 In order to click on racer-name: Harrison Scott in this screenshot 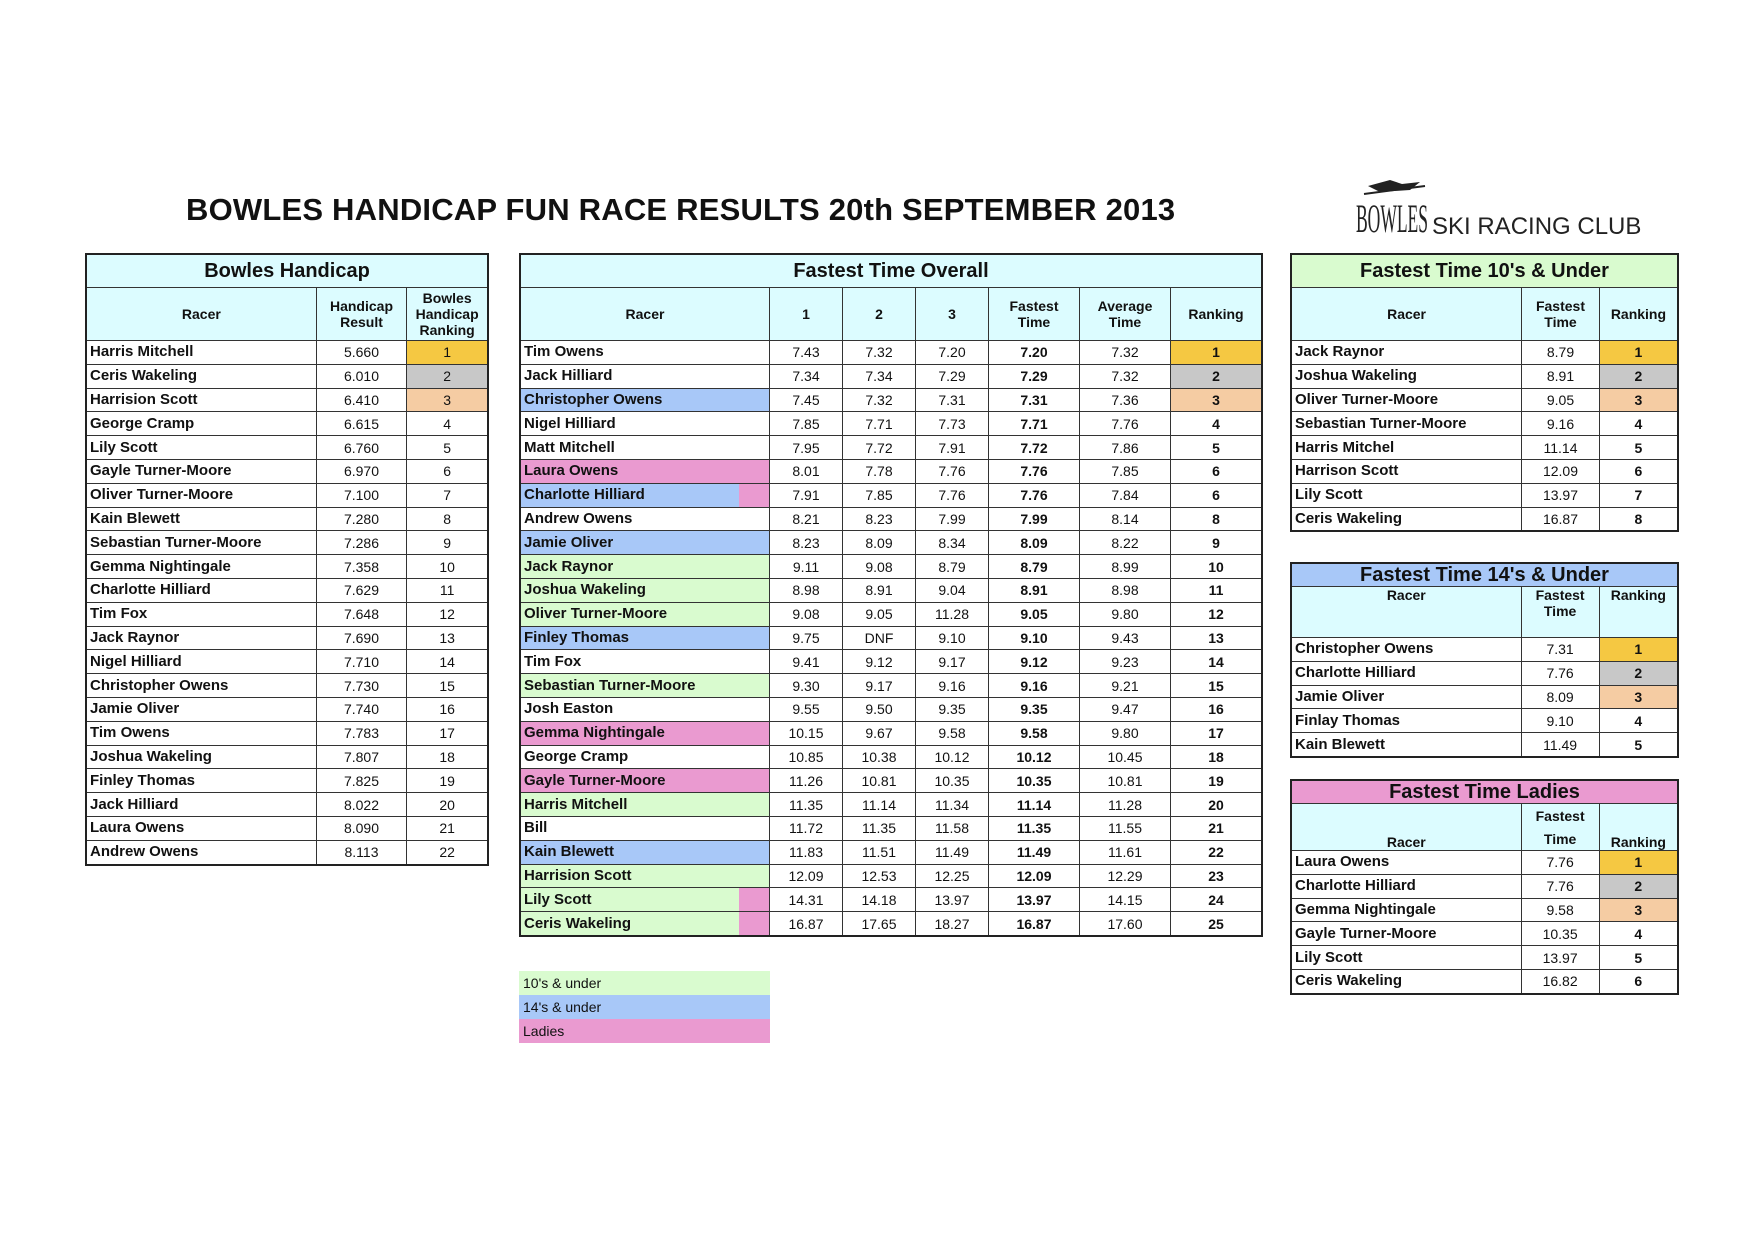, I will do `click(1406, 471)`.